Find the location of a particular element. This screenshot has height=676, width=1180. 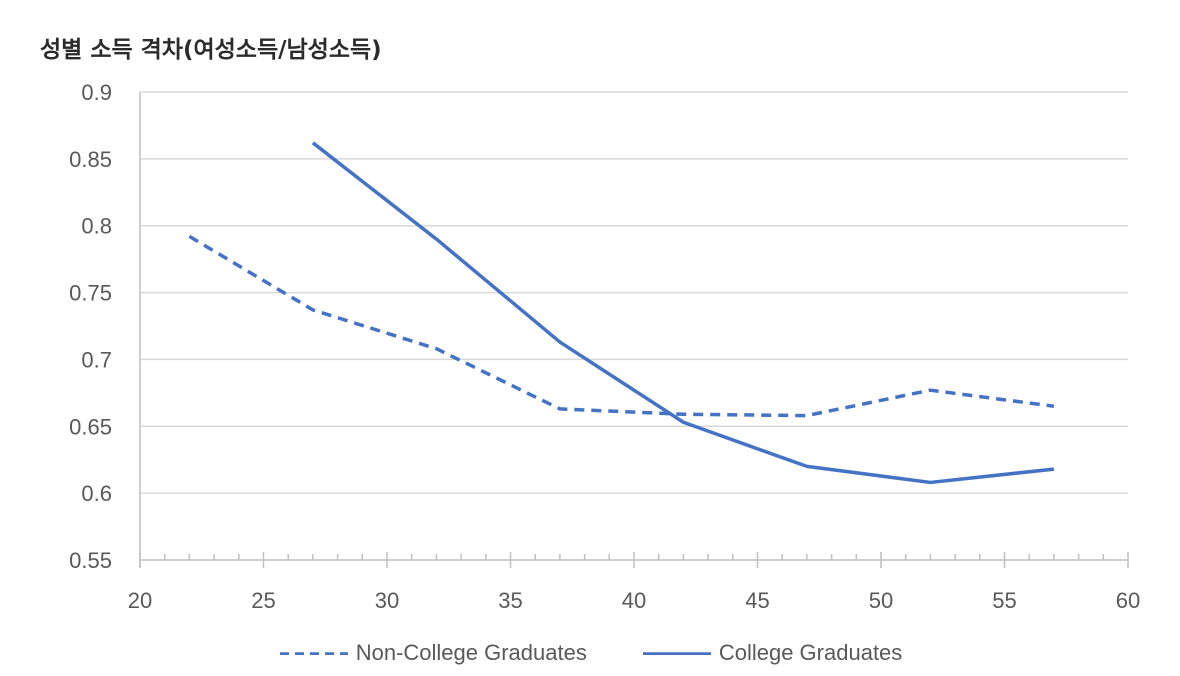

x-tick-label: 55 is located at coordinates (1004, 600).